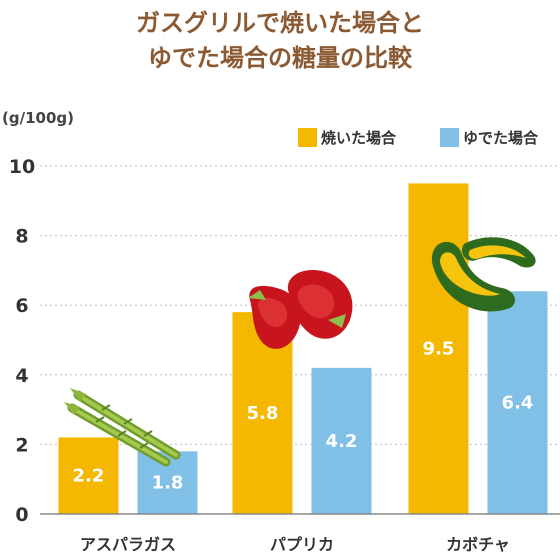  I want to click on red-paprika-icon, so click(300, 309).